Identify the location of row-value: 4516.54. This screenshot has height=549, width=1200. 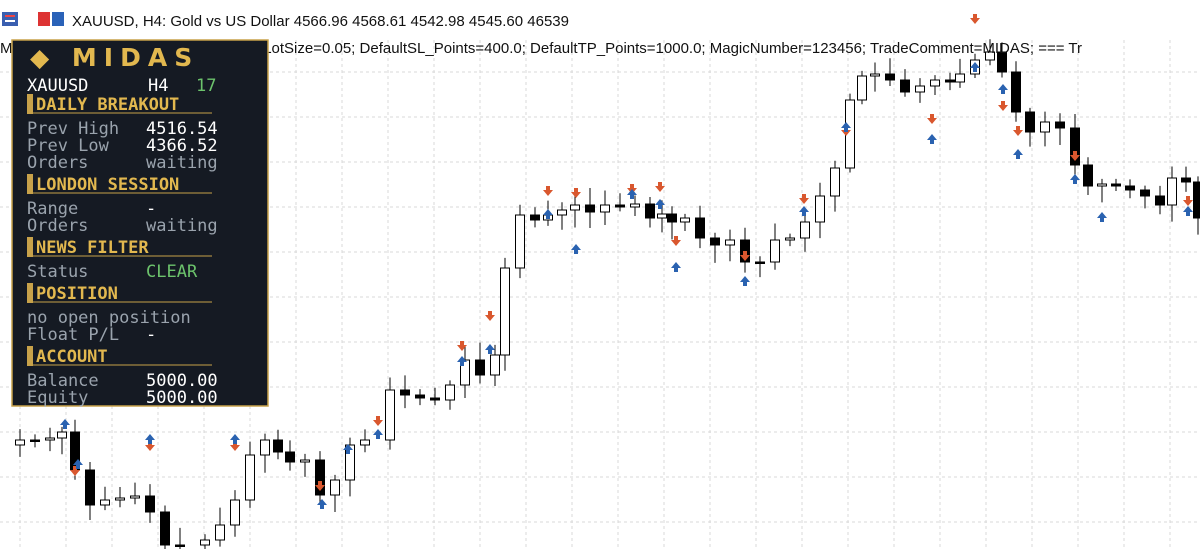
(182, 129).